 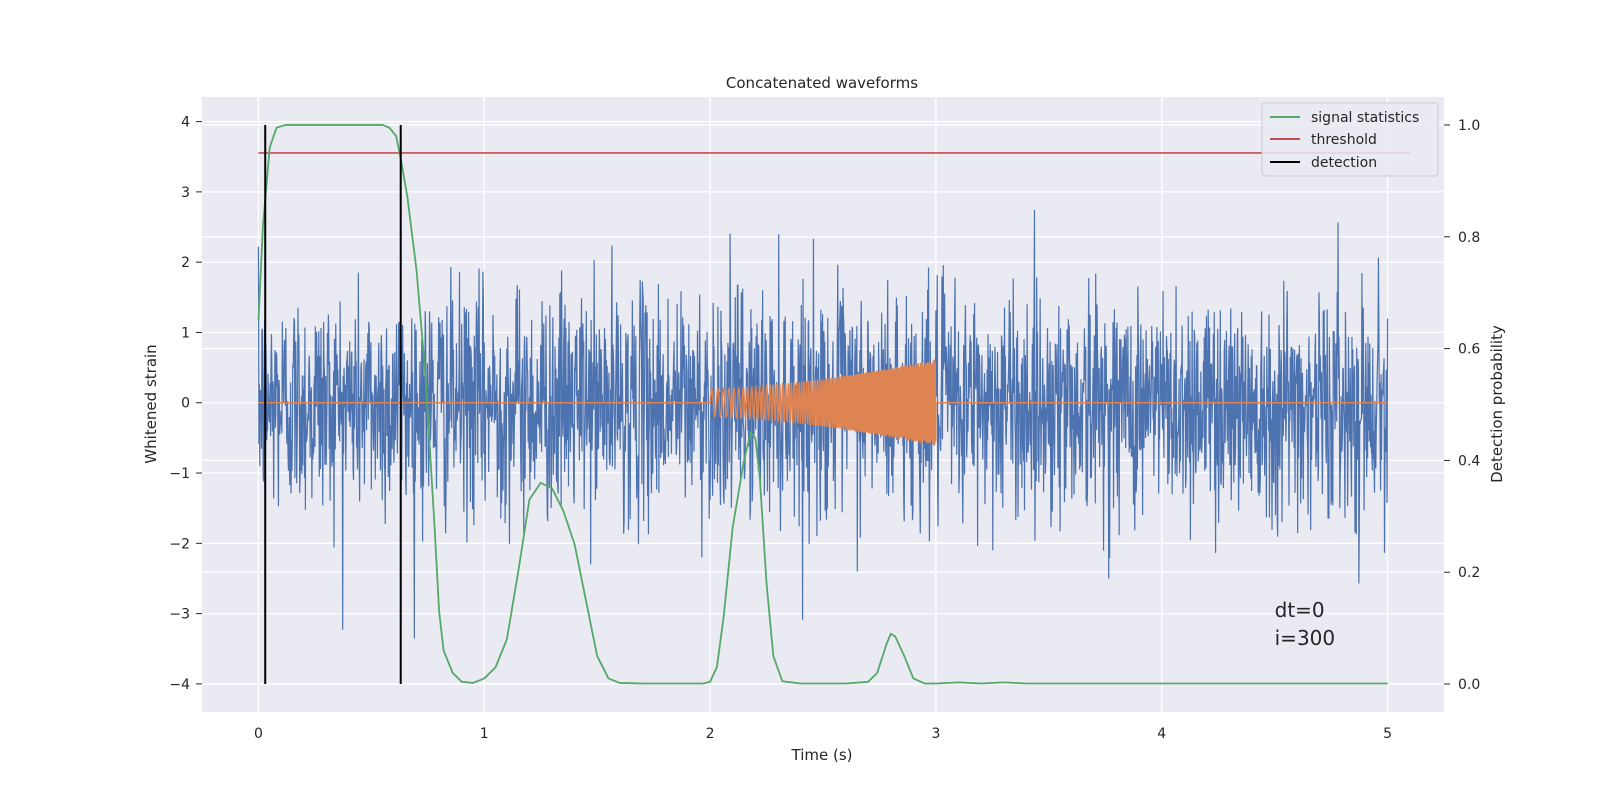 What do you see at coordinates (1469, 685) in the screenshot?
I see `y-tick-label-right: 0.0` at bounding box center [1469, 685].